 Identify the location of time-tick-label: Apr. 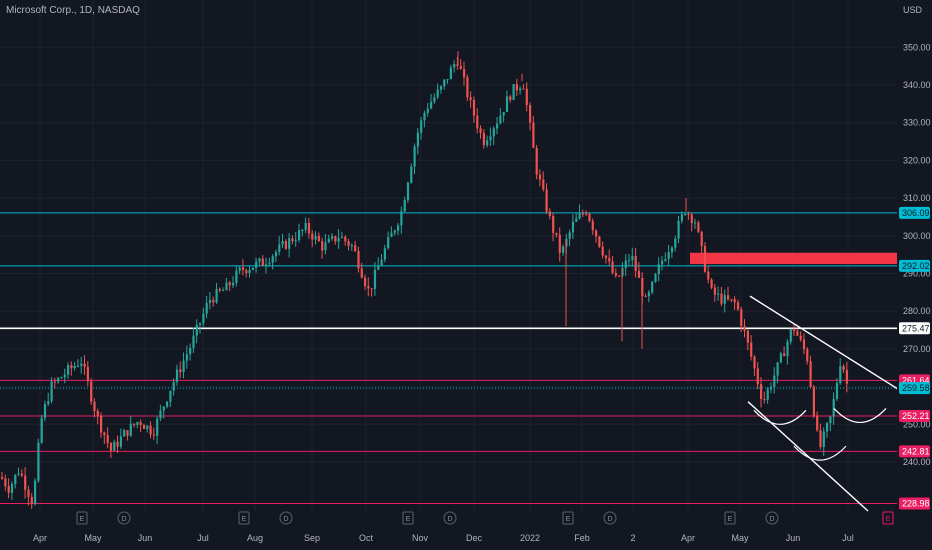
(40, 538).